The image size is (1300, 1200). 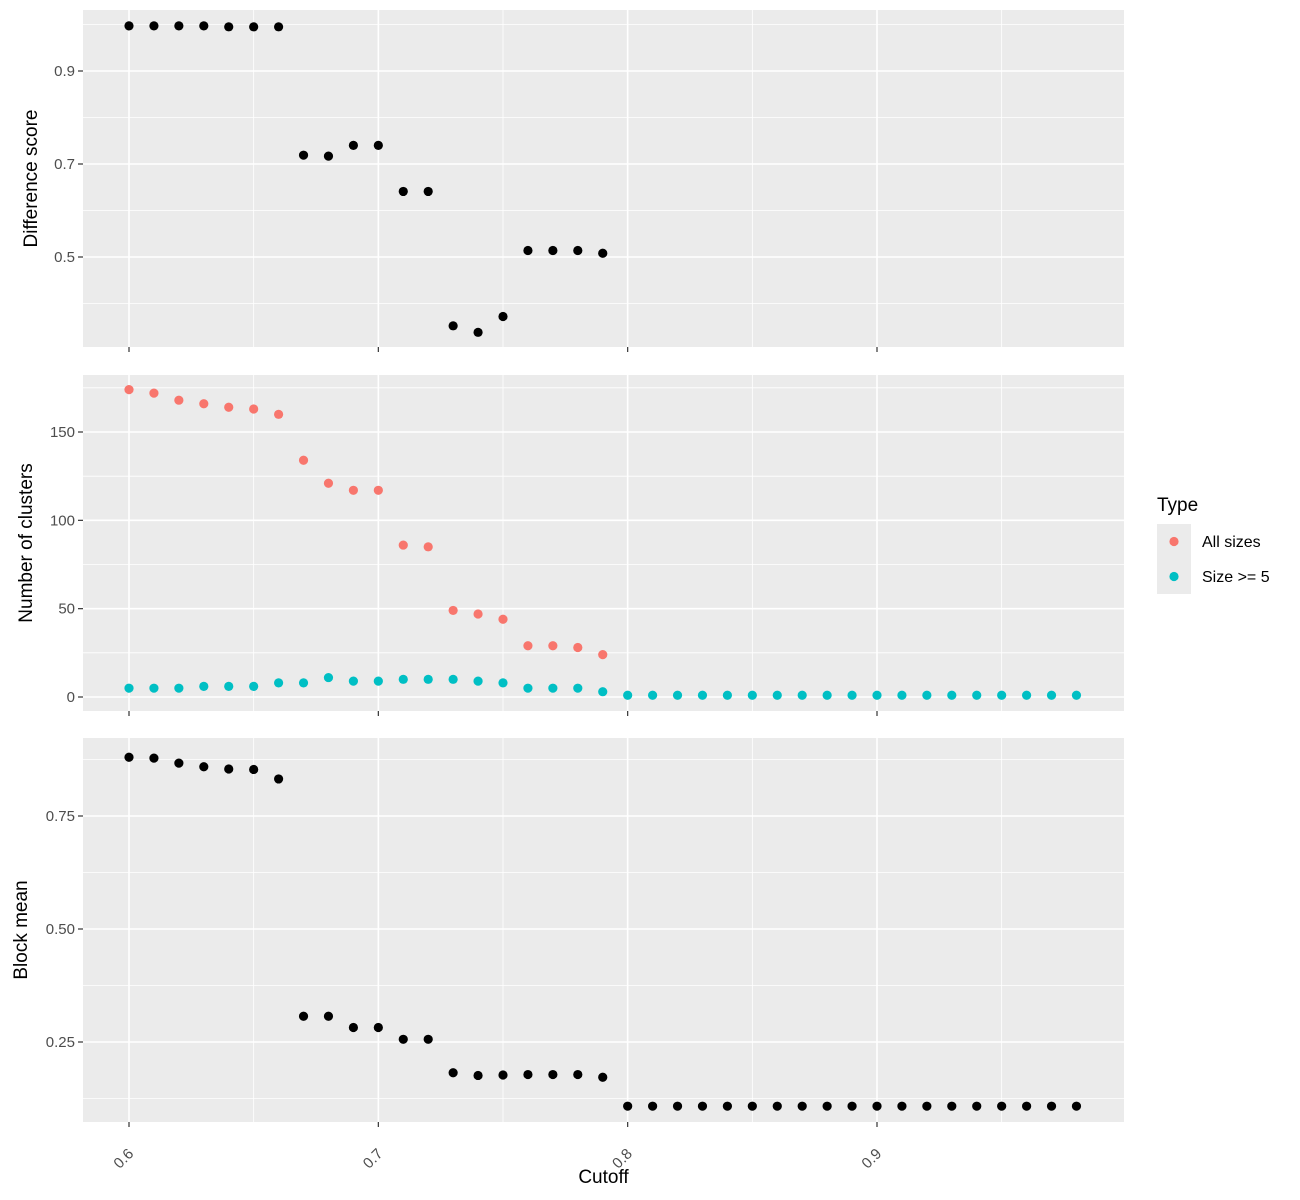 I want to click on y-axis-title: Number of clusters, so click(x=26, y=542).